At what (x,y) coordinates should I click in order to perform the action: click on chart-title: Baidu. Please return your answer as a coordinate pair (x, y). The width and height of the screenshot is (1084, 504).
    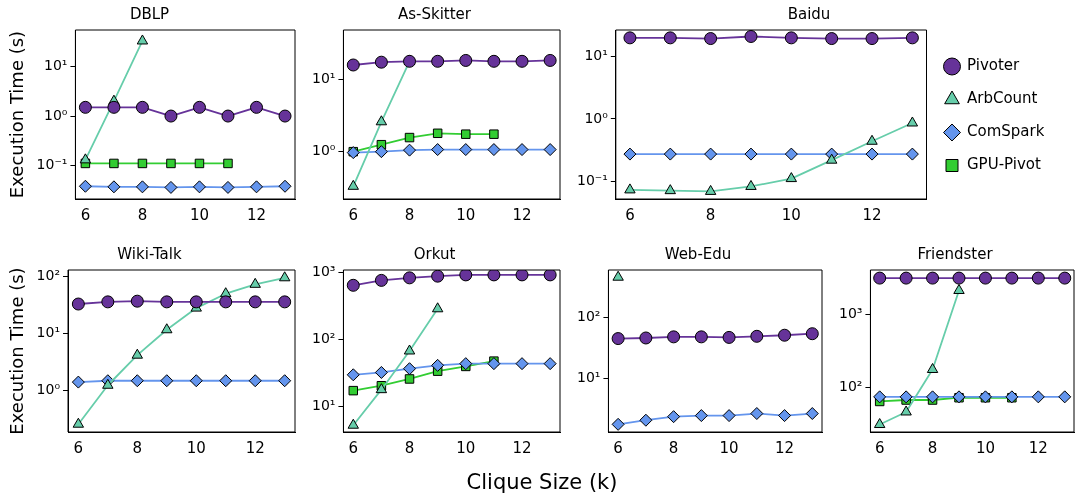
    Looking at the image, I should click on (809, 13).